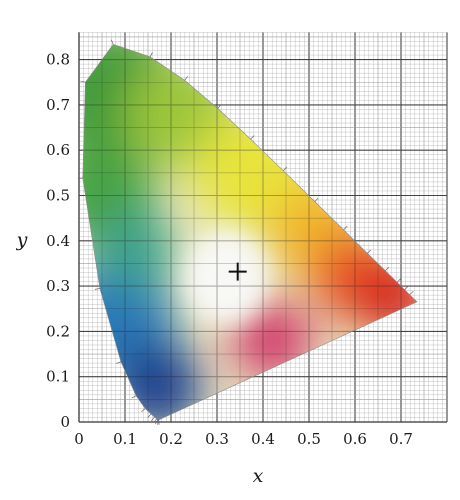 This screenshot has height=500, width=460. What do you see at coordinates (237, 271) in the screenshot?
I see `white-point-marker` at bounding box center [237, 271].